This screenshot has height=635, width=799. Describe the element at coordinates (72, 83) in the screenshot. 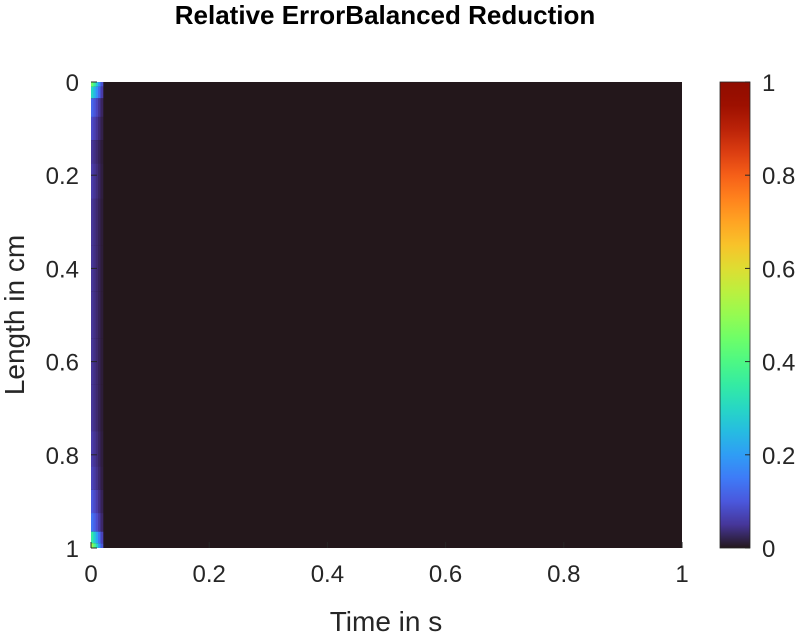

I see `y-tick-label: 0` at that location.